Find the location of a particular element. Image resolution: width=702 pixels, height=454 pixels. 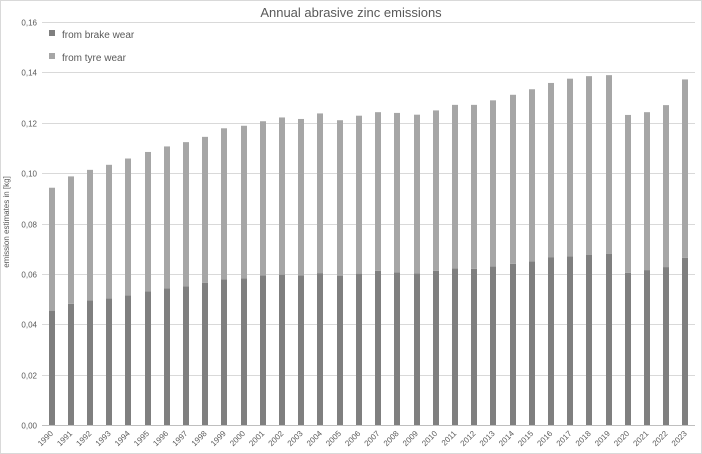

x-tick-label: 2014 is located at coordinates (506, 438).